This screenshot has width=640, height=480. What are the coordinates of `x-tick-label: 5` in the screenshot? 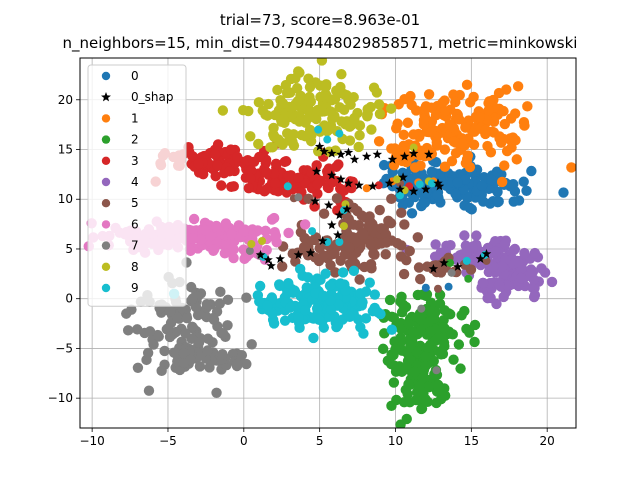 It's located at (320, 441).